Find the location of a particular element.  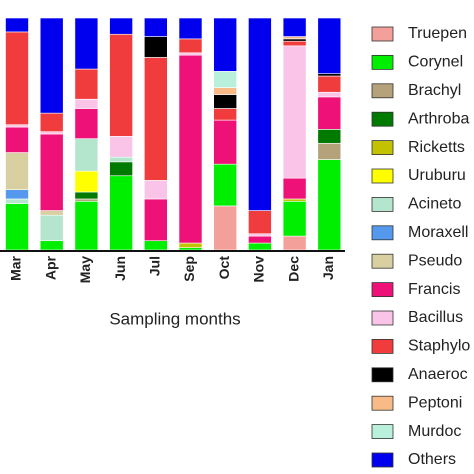

legend-label: Others is located at coordinates (432, 459).